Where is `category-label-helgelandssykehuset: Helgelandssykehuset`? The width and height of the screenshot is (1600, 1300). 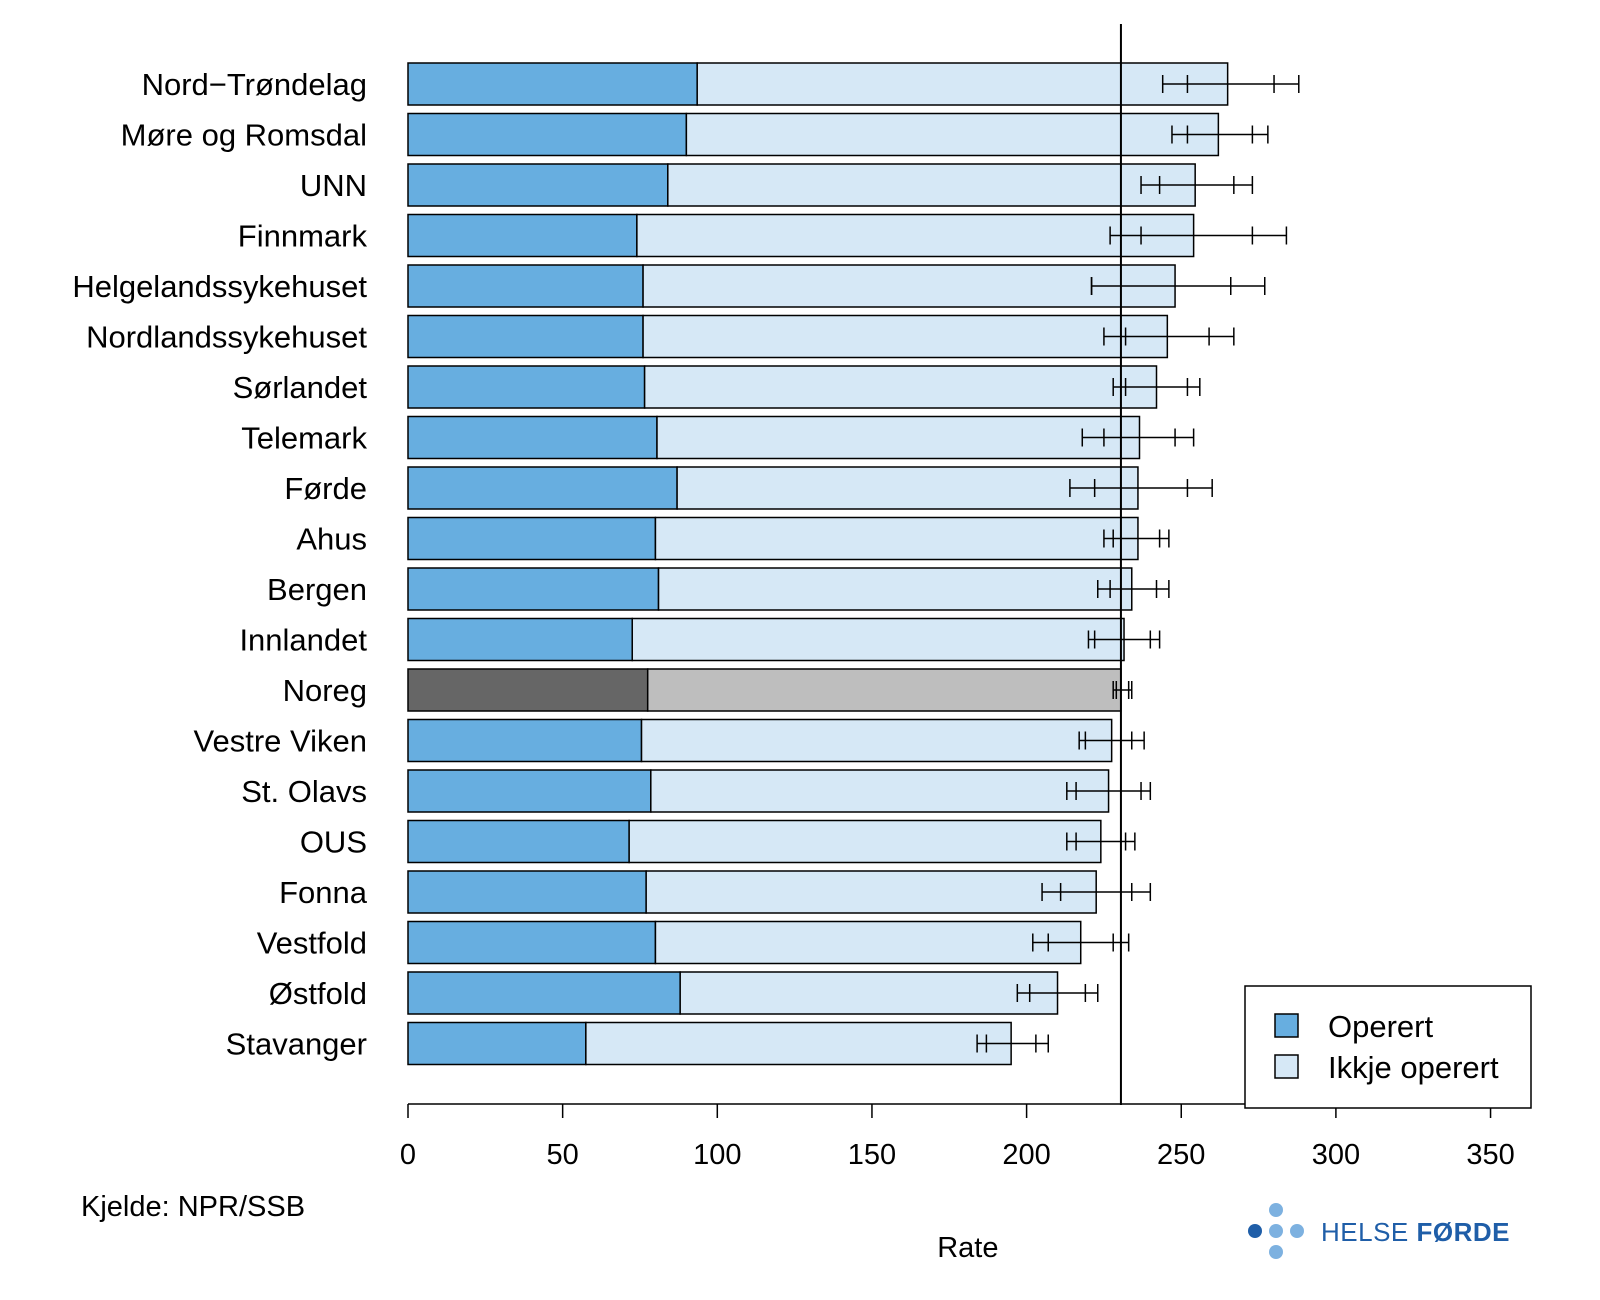
category-label-helgelandssykehuset: Helgelandssykehuset is located at coordinates (219, 286).